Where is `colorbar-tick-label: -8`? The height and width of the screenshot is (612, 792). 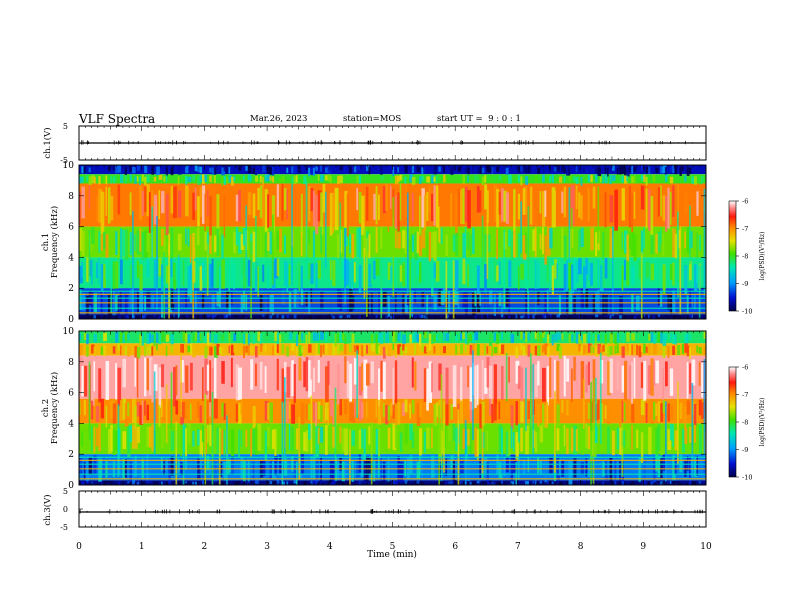 colorbar-tick-label: -8 is located at coordinates (745, 257).